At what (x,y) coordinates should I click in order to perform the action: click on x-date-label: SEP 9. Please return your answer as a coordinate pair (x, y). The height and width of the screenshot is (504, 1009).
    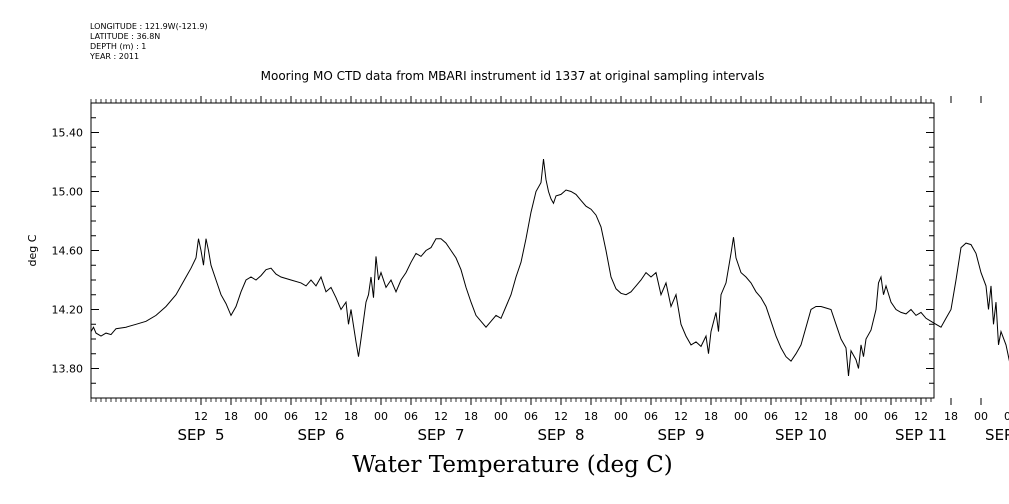
    Looking at the image, I should click on (680, 435).